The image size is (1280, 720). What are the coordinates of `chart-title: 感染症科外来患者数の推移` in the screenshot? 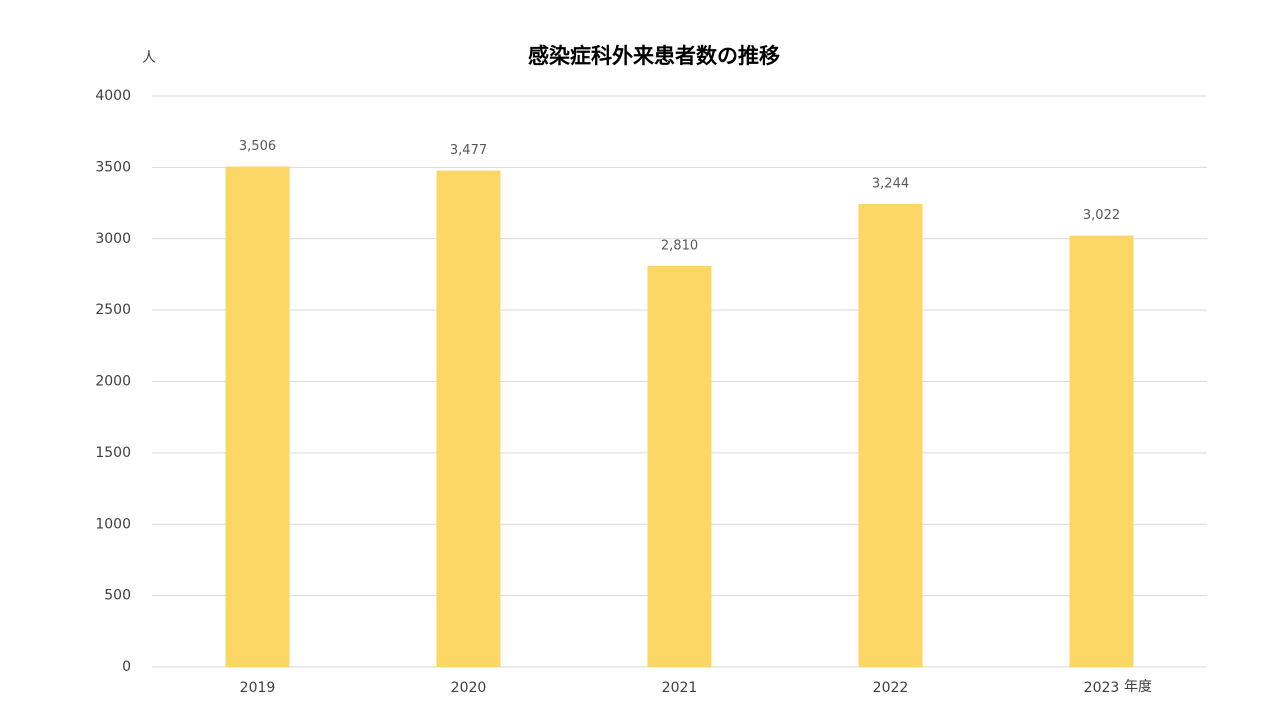 It's located at (654, 56).